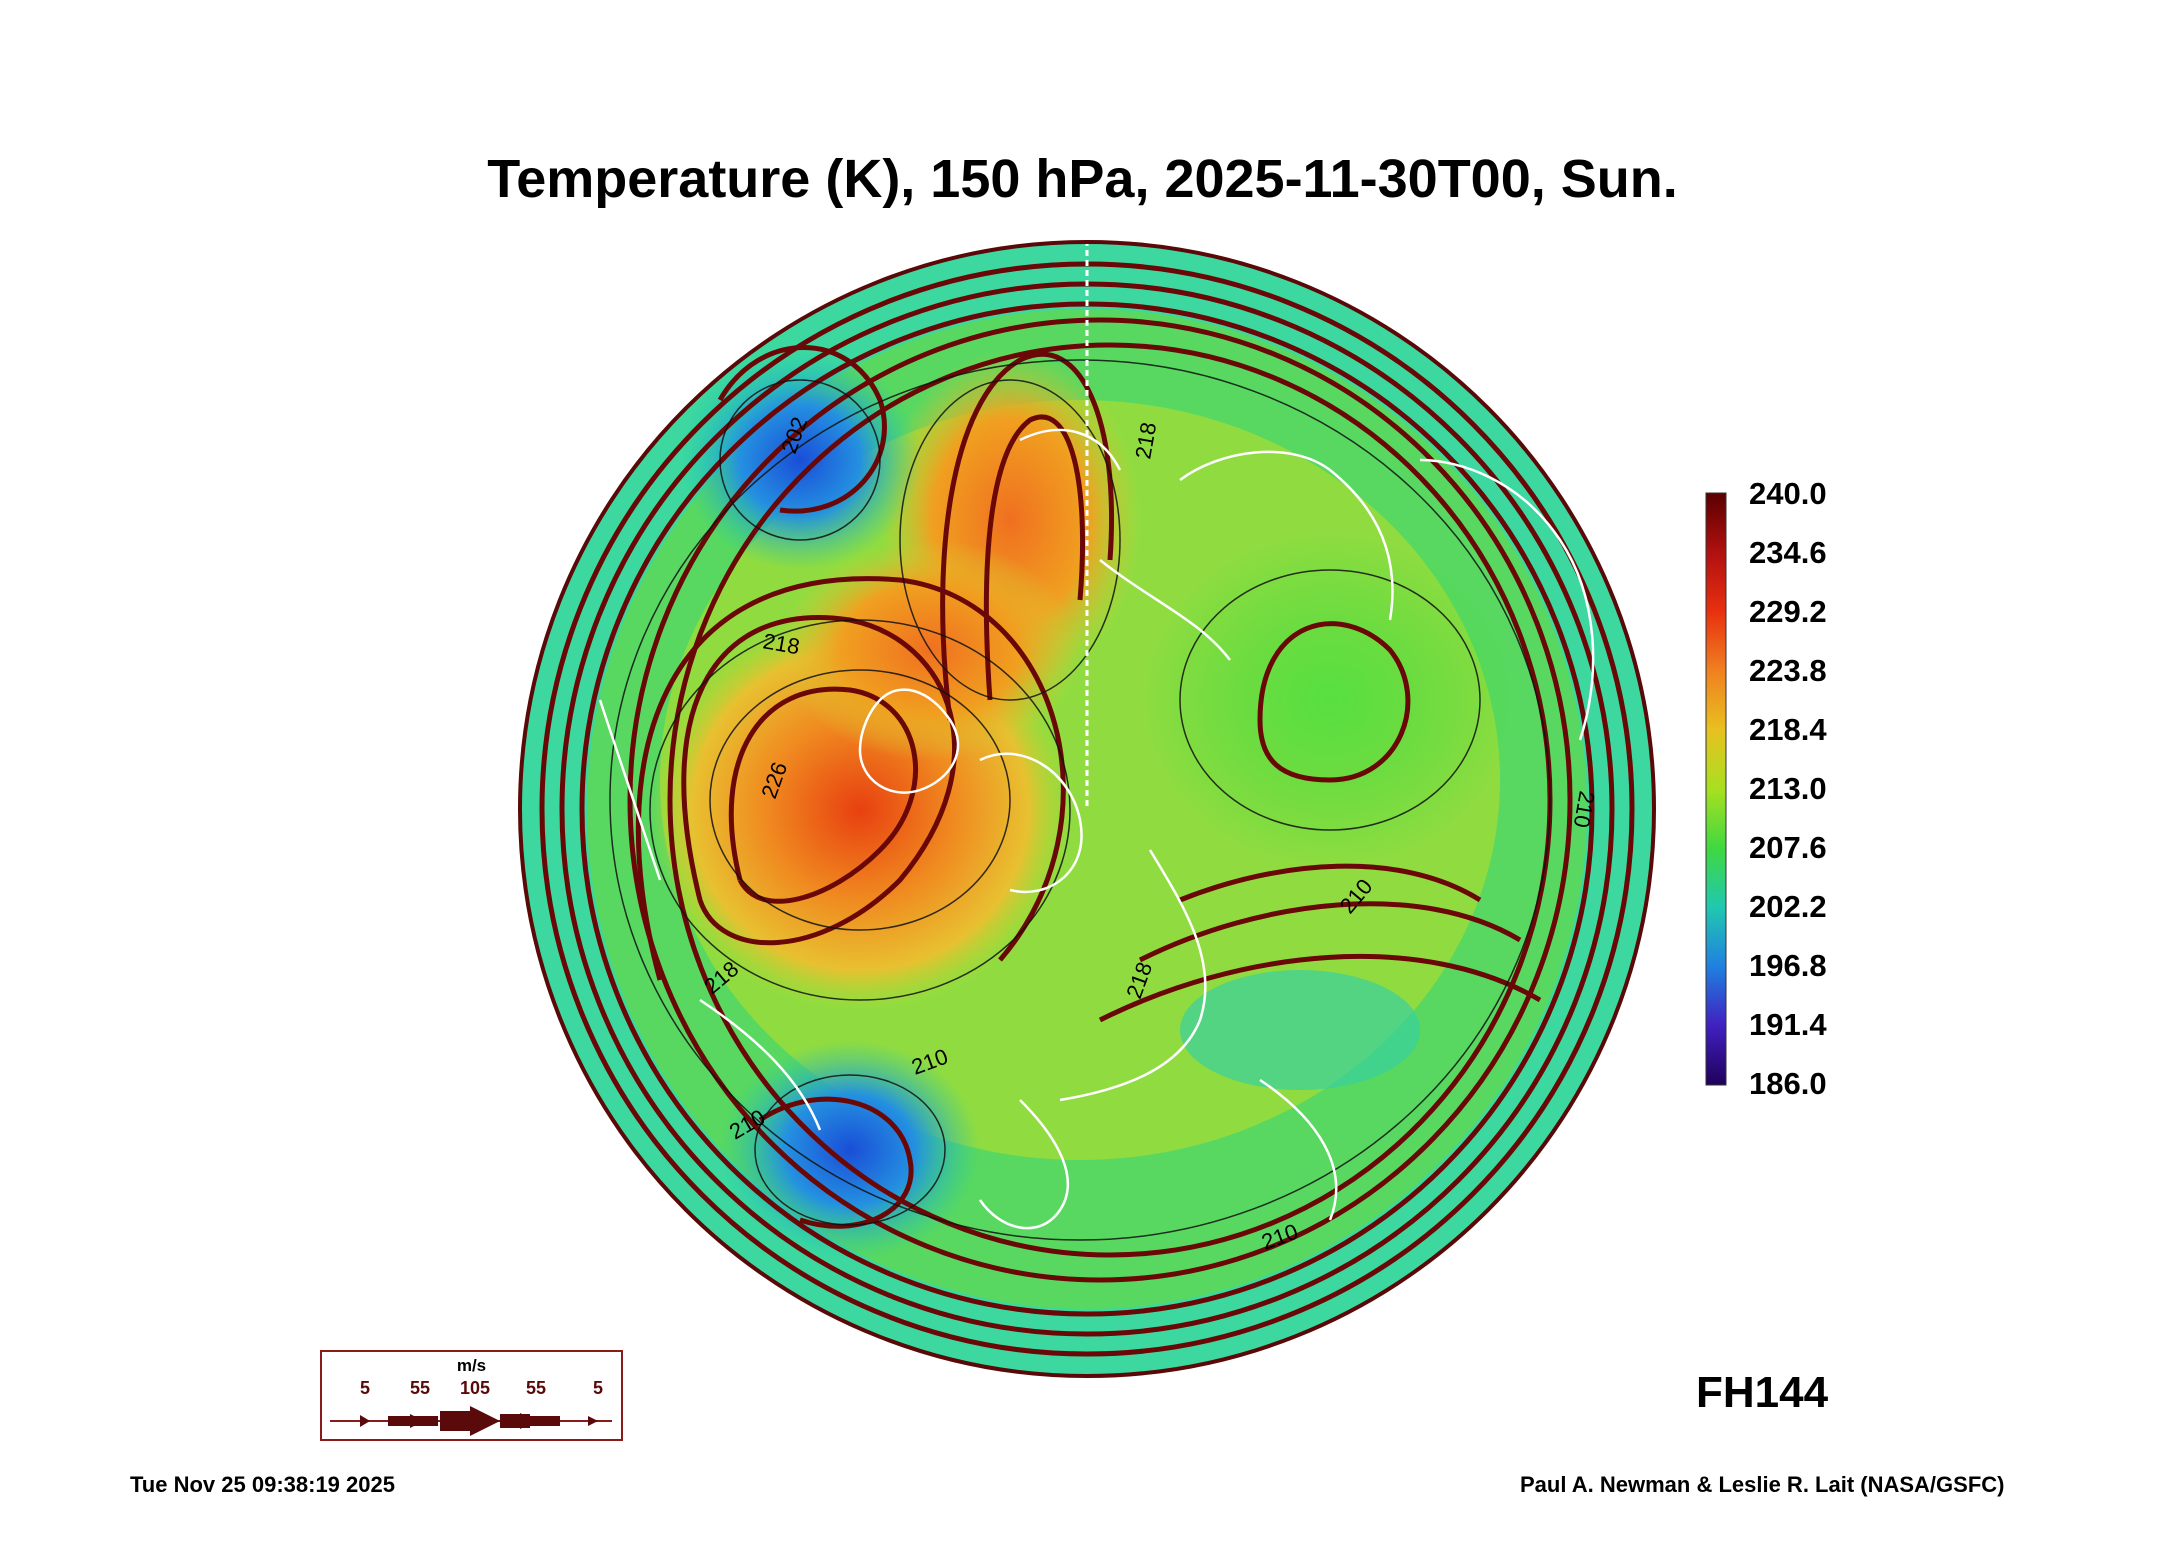  What do you see at coordinates (1788, 788) in the screenshot?
I see `colorbar-tick: 213.0` at bounding box center [1788, 788].